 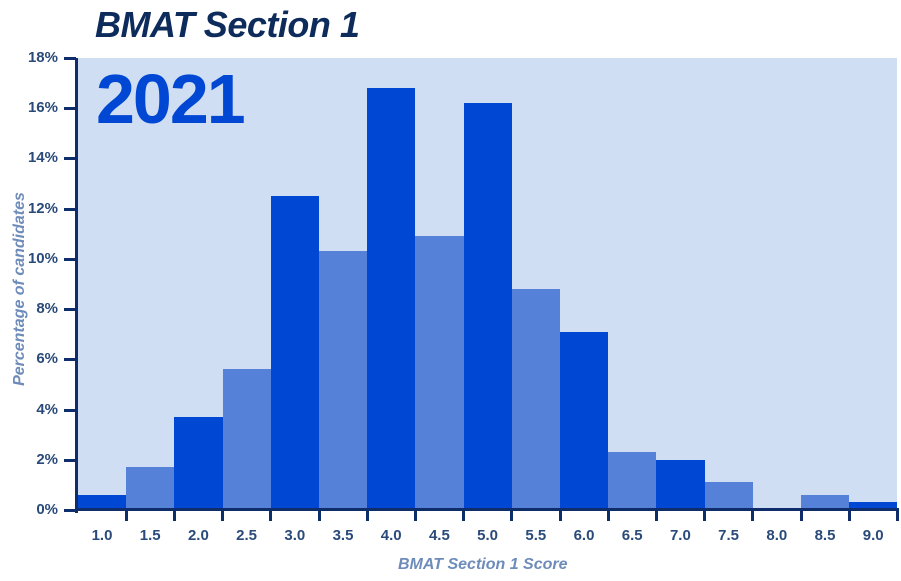 I want to click on x-tick-label: 9.0, so click(x=873, y=535).